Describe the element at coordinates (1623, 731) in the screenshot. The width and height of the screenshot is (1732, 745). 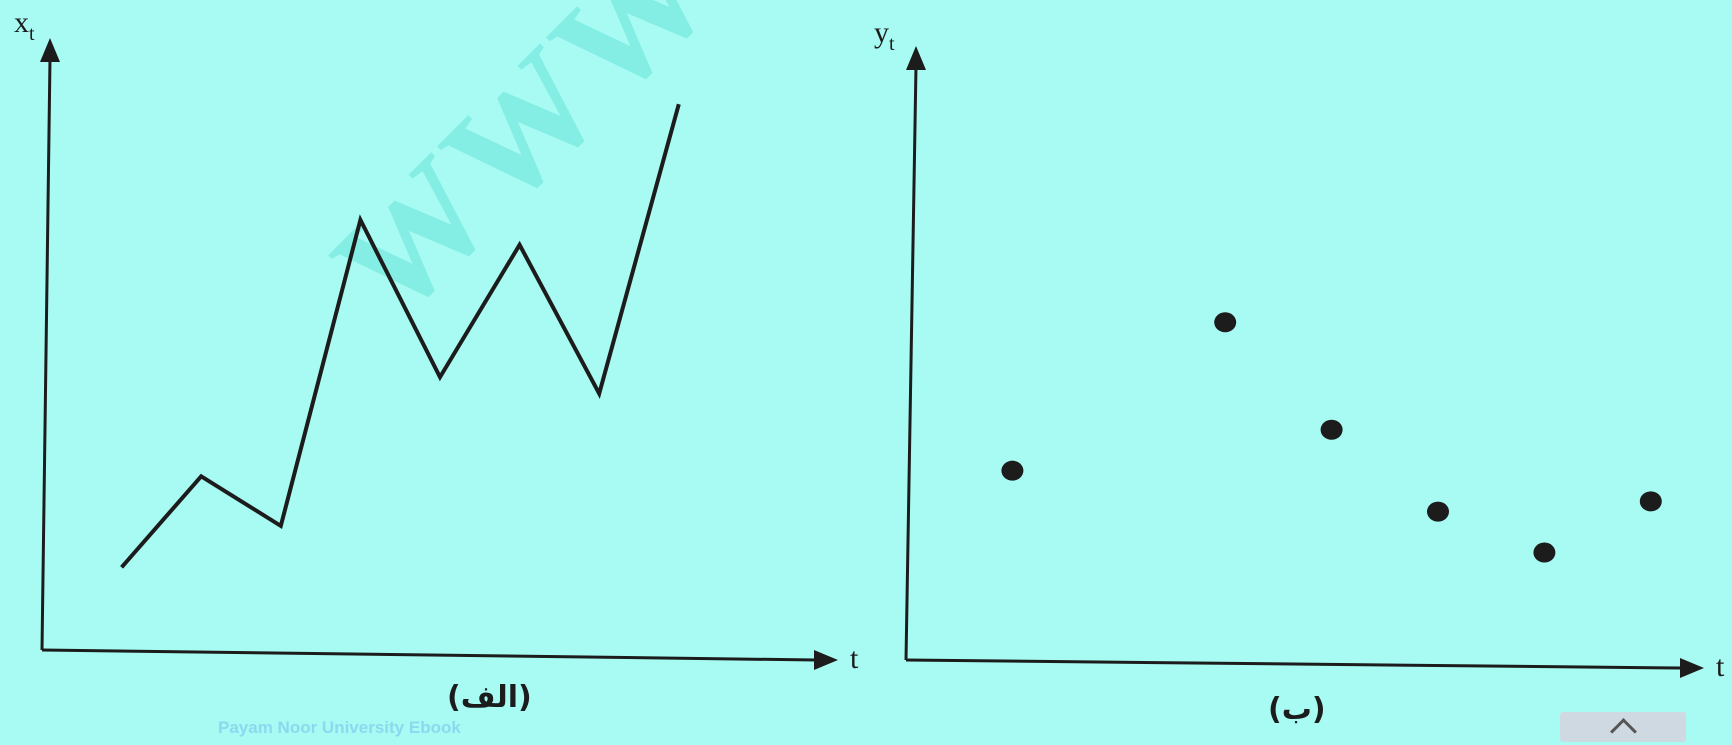
I see `chevron-up-icon` at that location.